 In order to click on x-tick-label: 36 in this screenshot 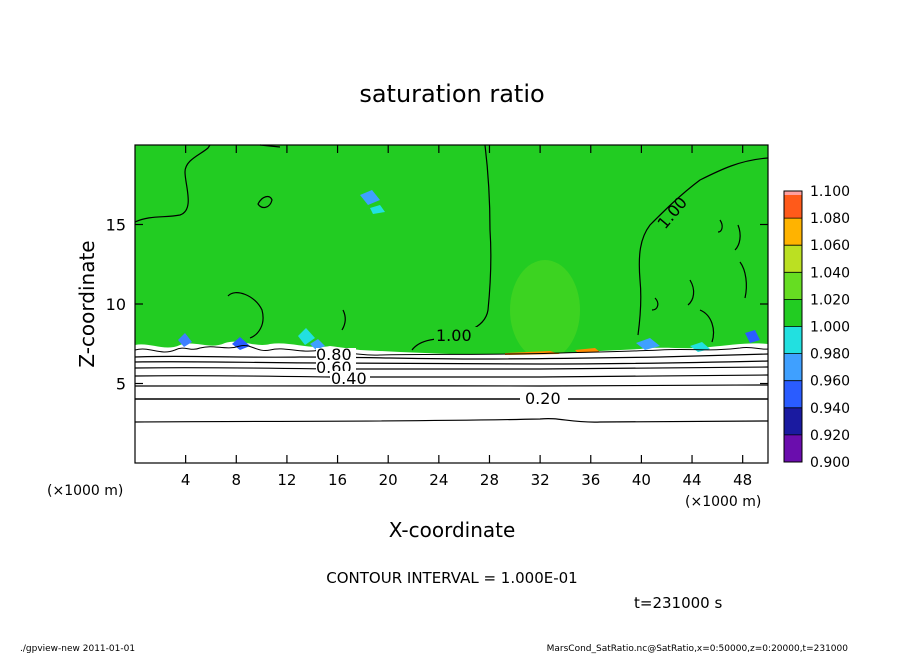, I will do `click(590, 480)`.